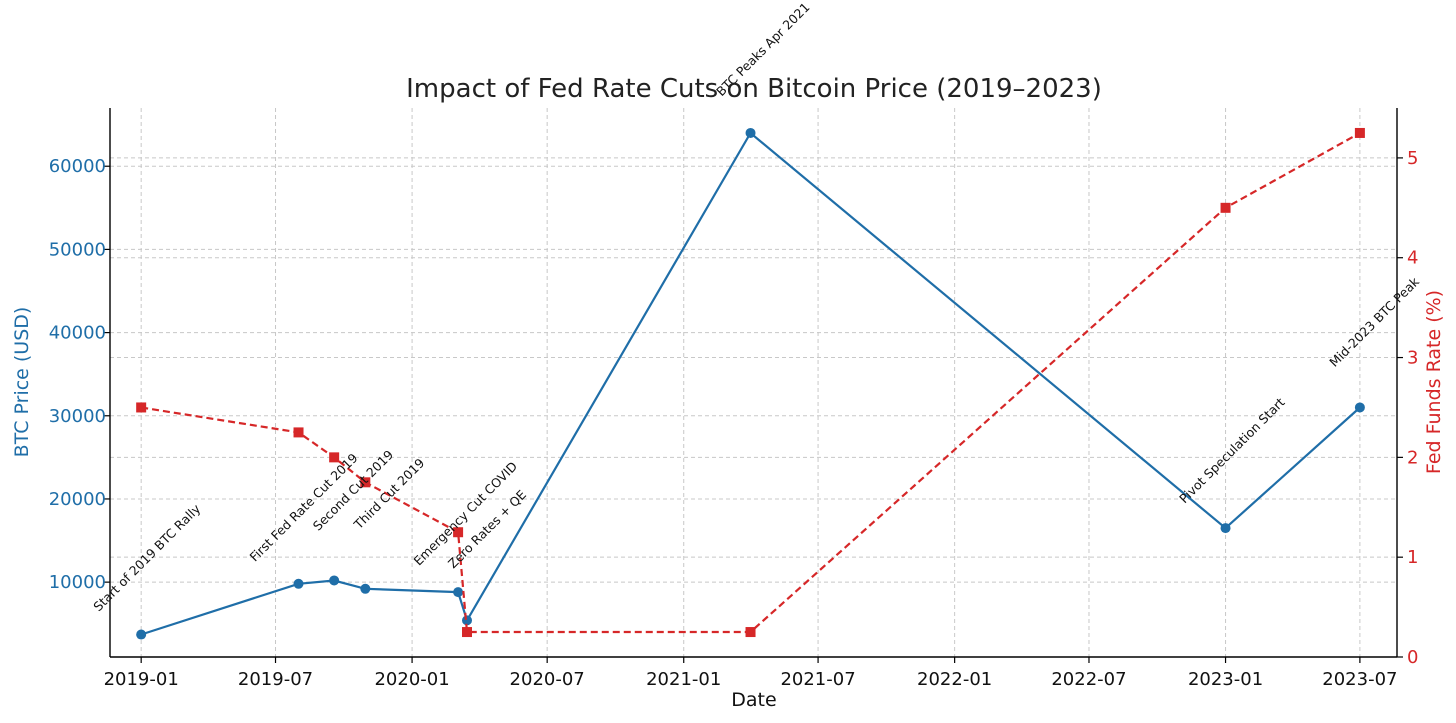 This screenshot has height=723, width=1456. What do you see at coordinates (954, 679) in the screenshot?
I see `x-tick-label: 2022-01` at bounding box center [954, 679].